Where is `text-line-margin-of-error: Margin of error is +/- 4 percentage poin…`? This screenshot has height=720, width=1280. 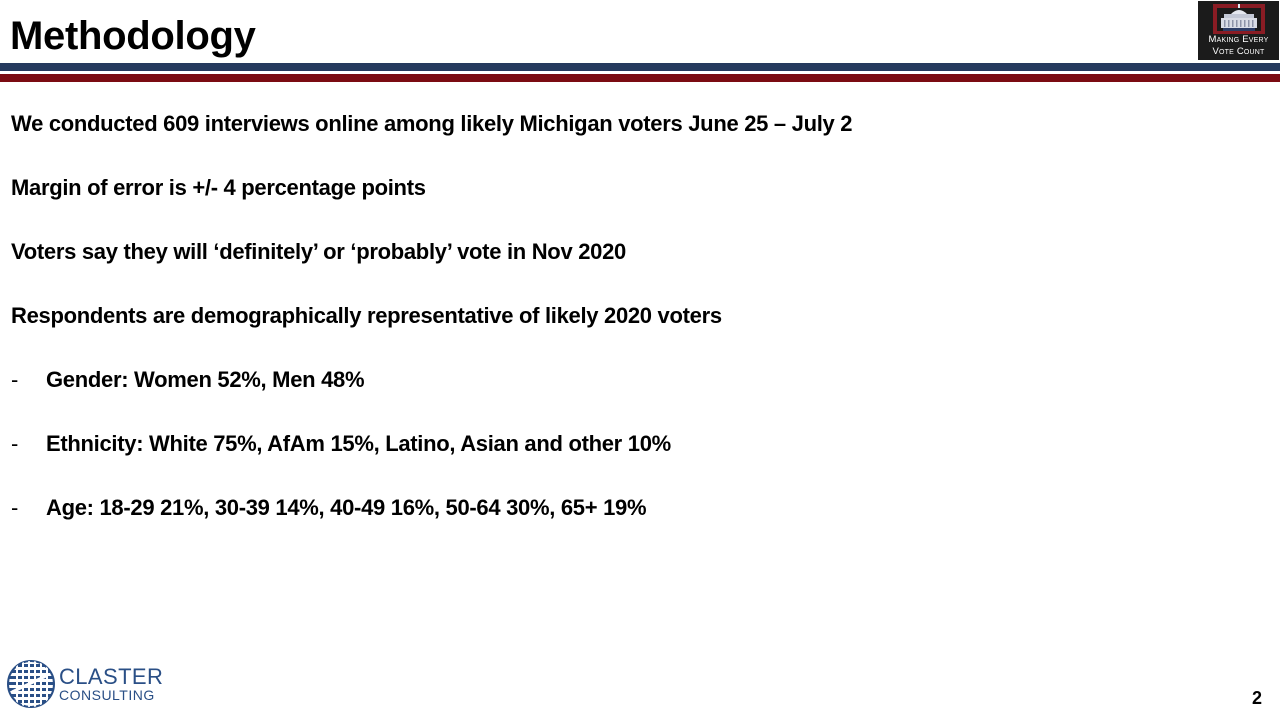
text-line-margin-of-error: Margin of error is +/- 4 percentage poin… is located at coordinates (218, 187).